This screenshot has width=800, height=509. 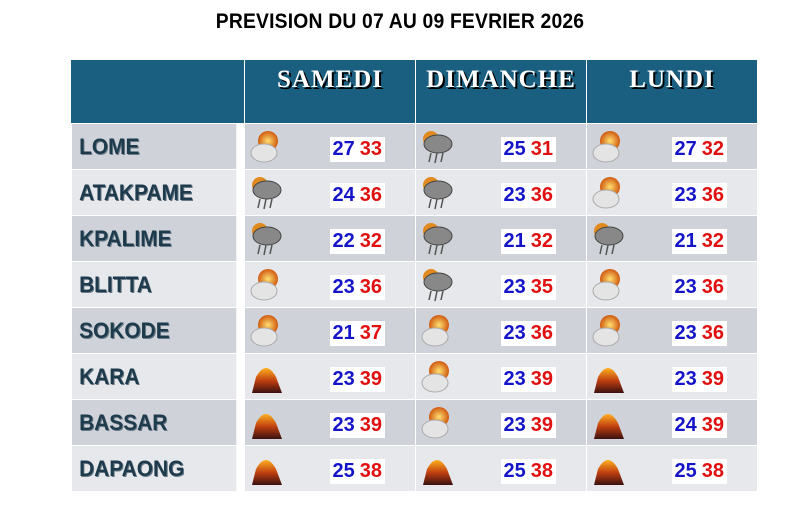 What do you see at coordinates (370, 333) in the screenshot?
I see `max-temp: 37` at bounding box center [370, 333].